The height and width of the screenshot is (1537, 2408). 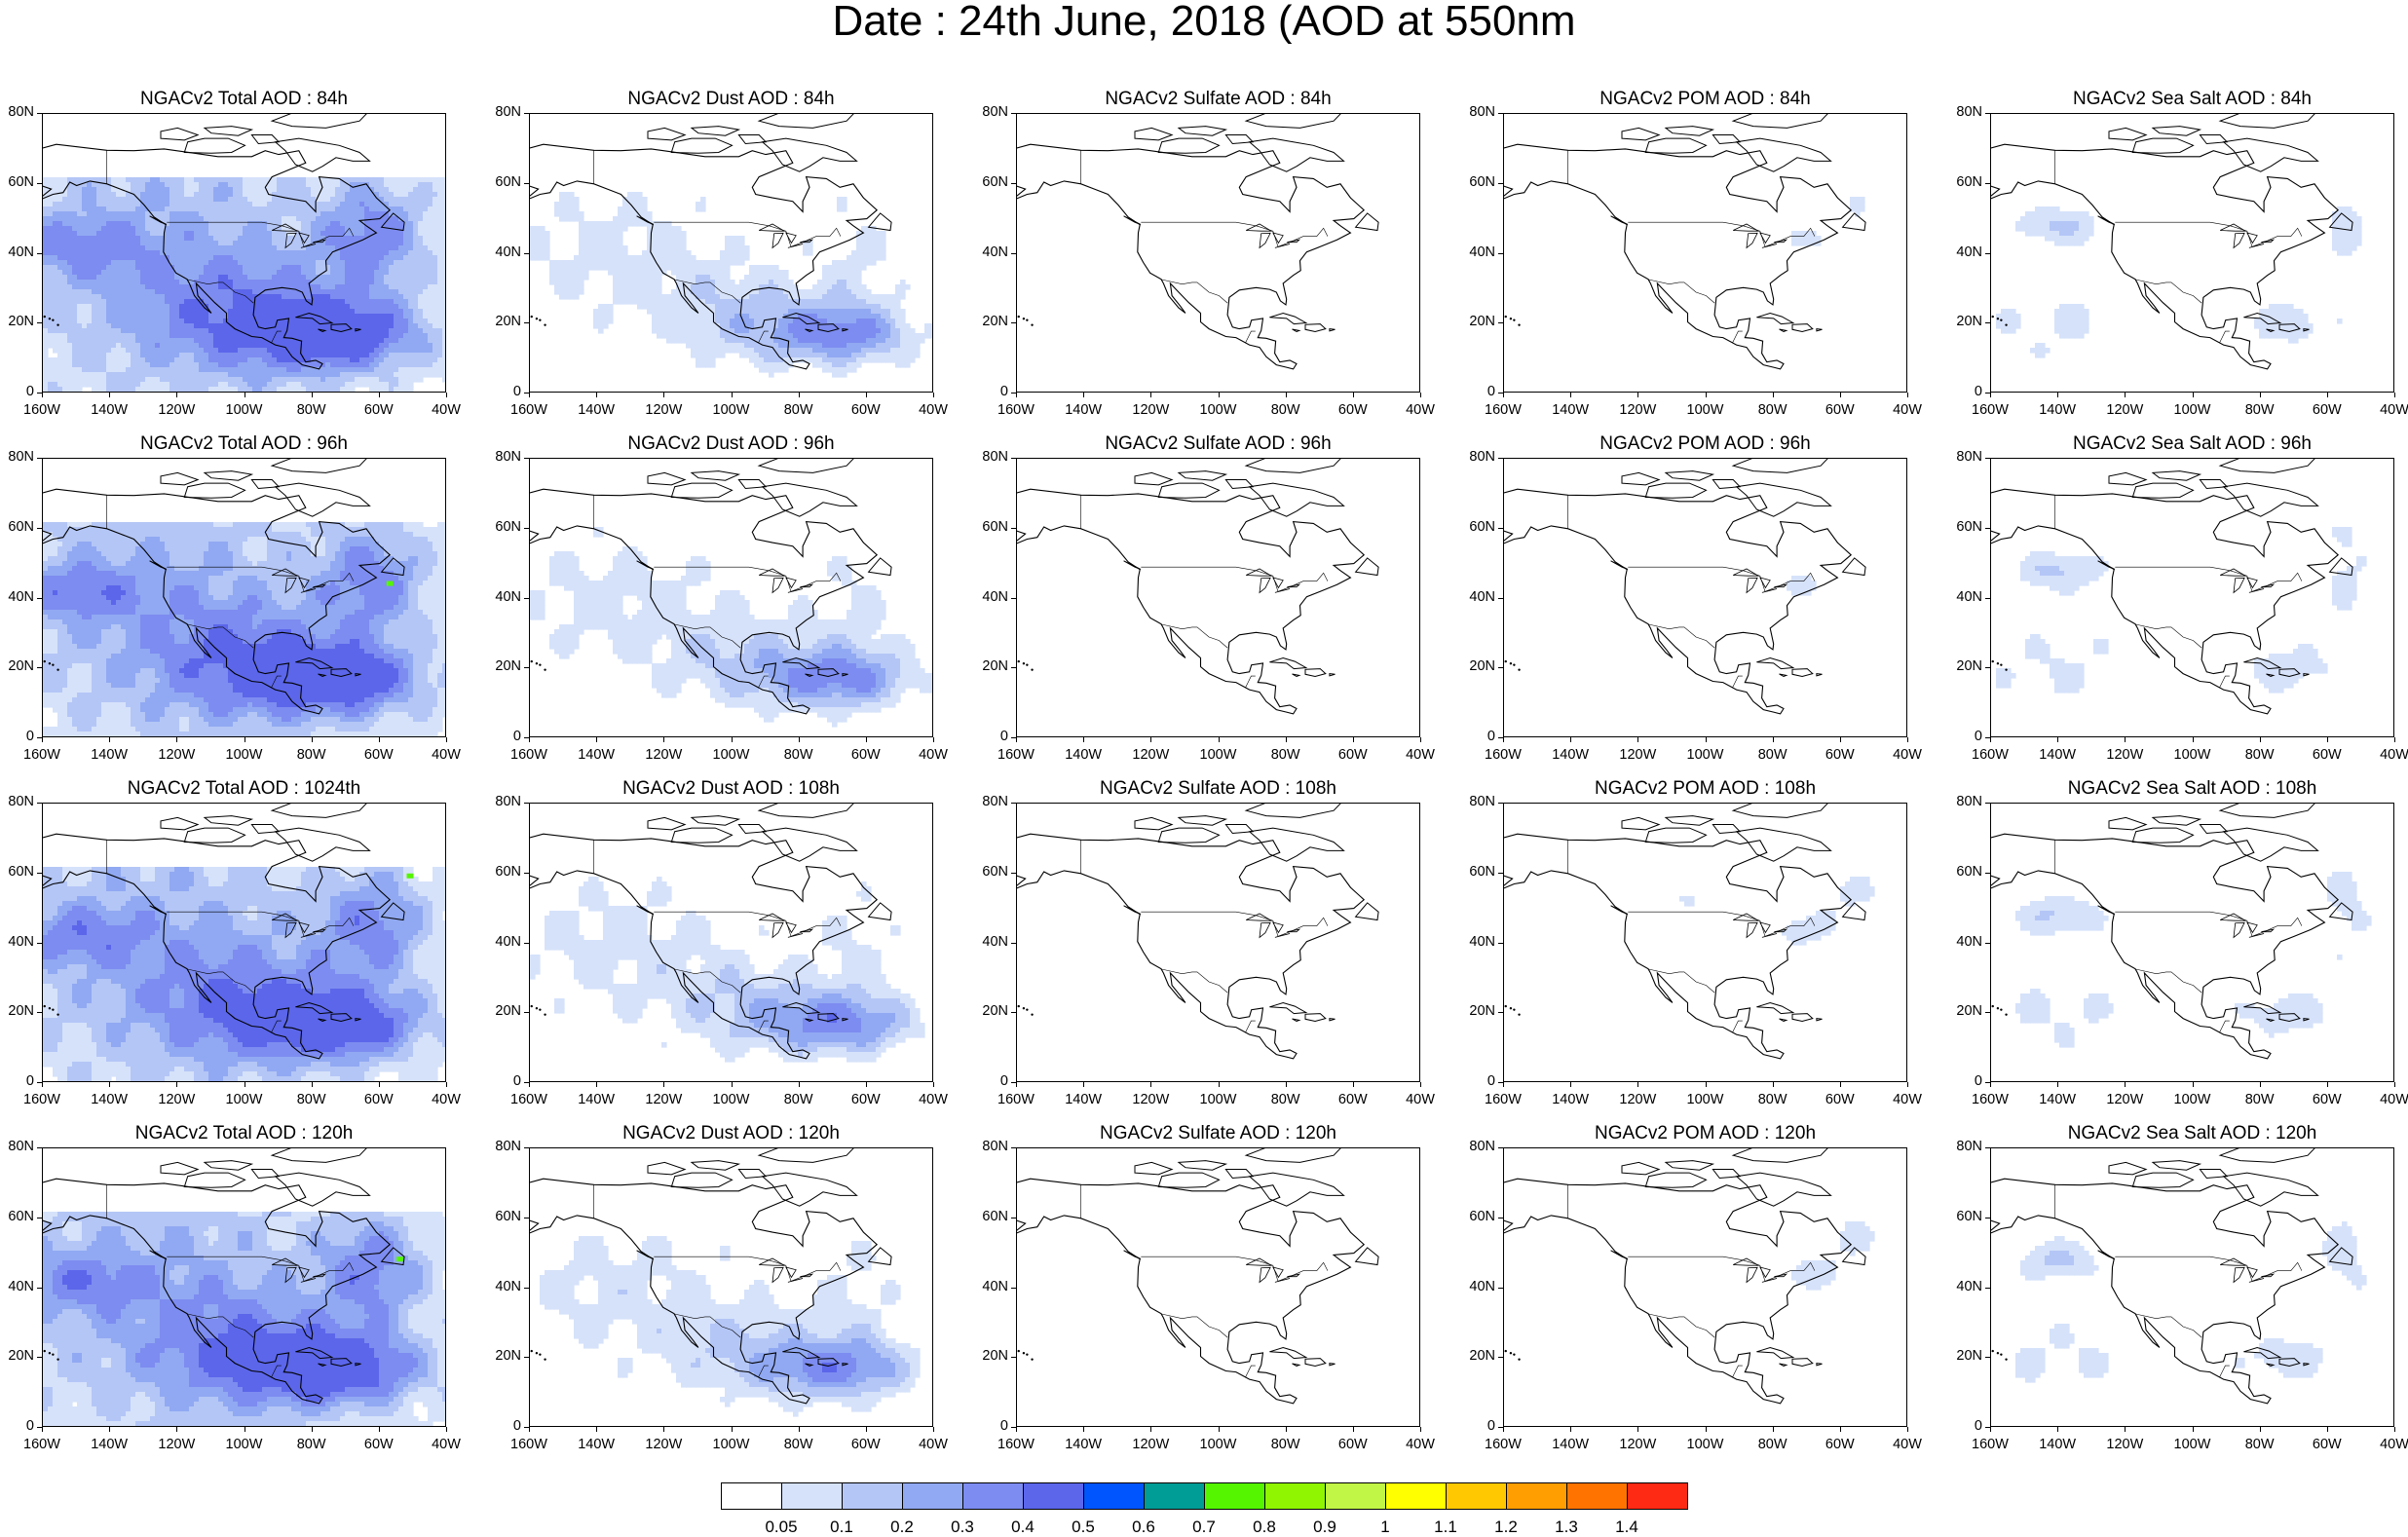 What do you see at coordinates (1218, 253) in the screenshot?
I see `map-frame` at bounding box center [1218, 253].